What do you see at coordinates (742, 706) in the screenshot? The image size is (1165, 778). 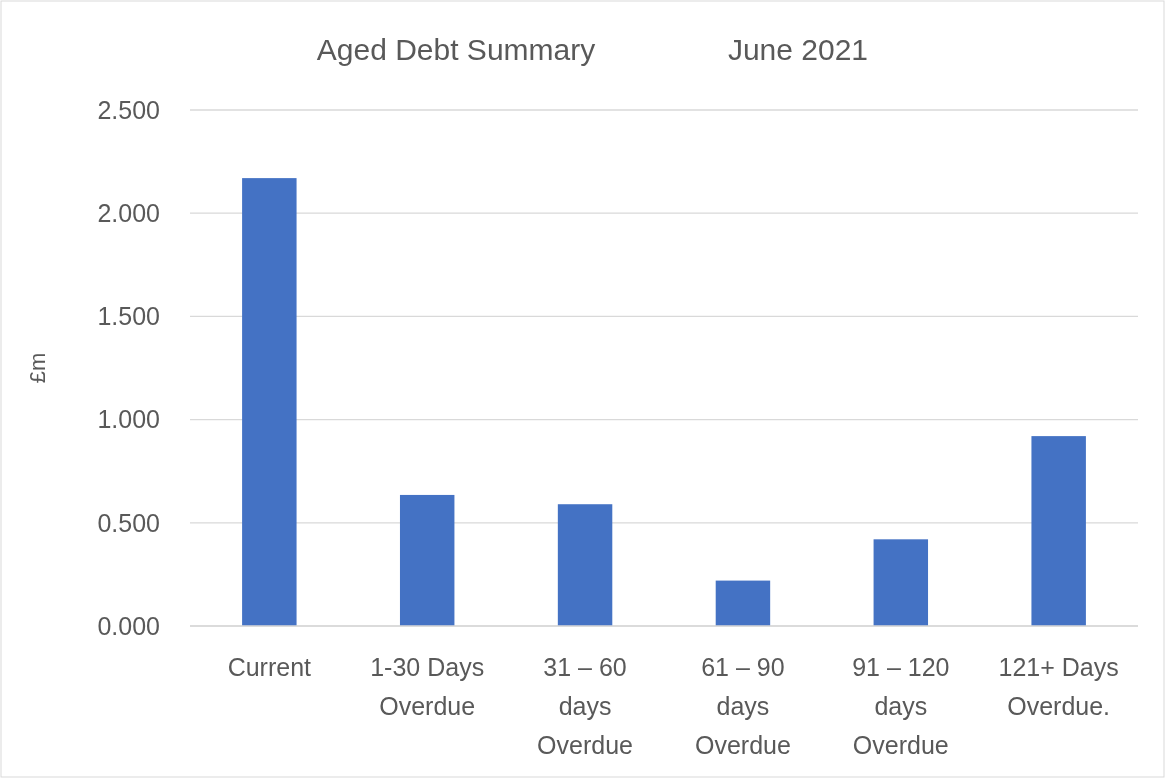 I see `x-tick-label: 61 – 90 days Overdue` at bounding box center [742, 706].